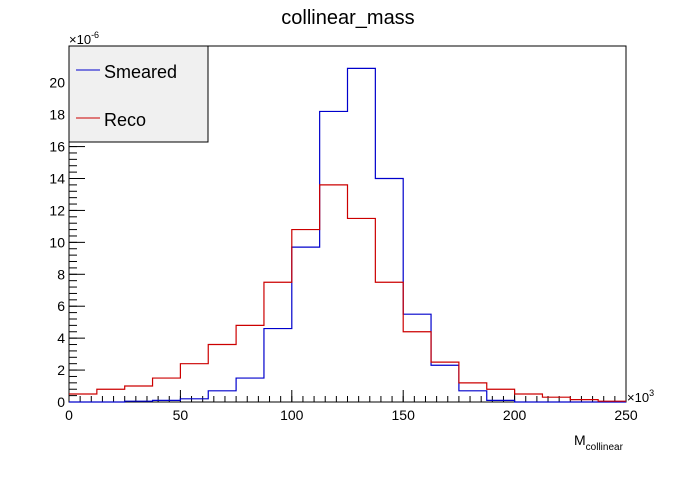 This screenshot has width=696, height=479. Describe the element at coordinates (57, 147) in the screenshot. I see `y-tick-label: 16` at that location.